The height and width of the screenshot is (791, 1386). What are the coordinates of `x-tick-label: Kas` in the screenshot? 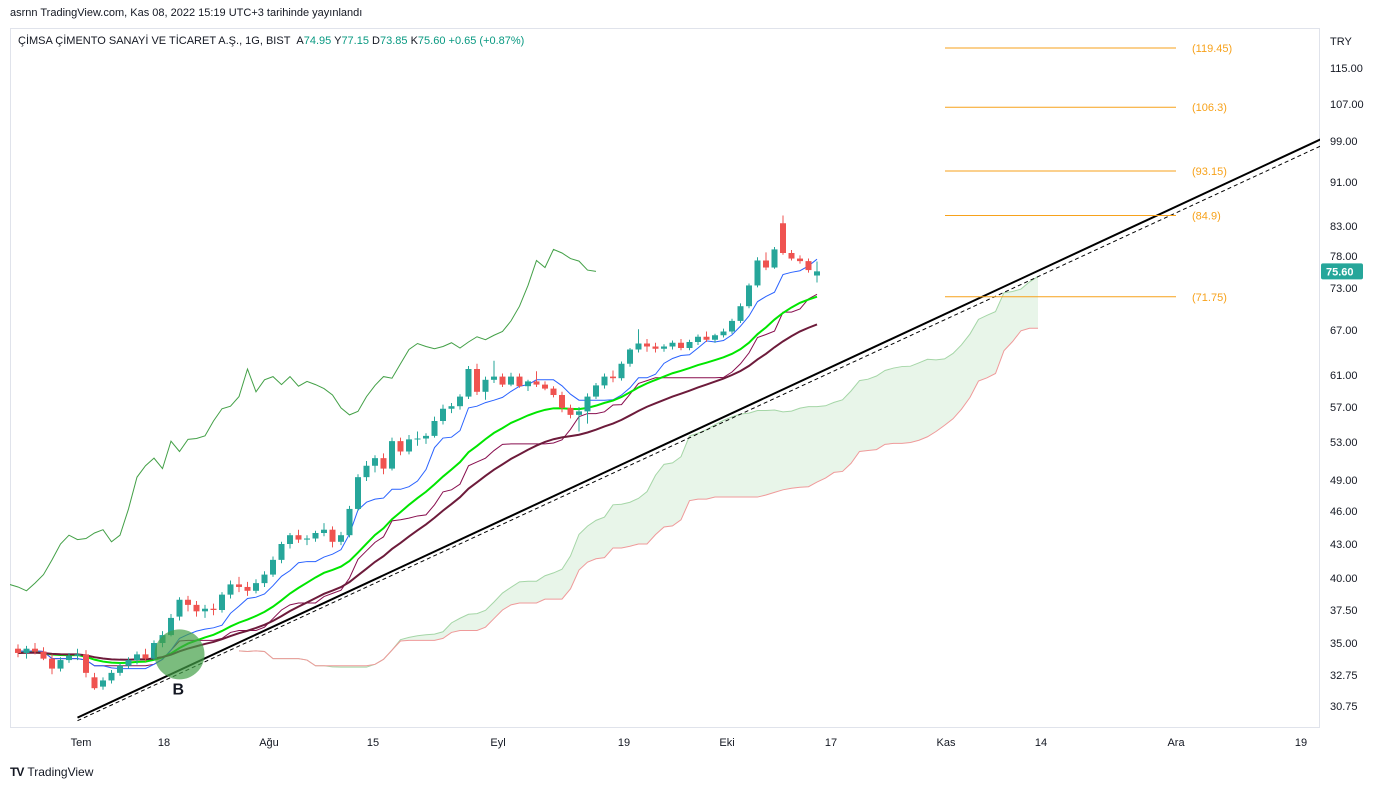 It's located at (946, 743).